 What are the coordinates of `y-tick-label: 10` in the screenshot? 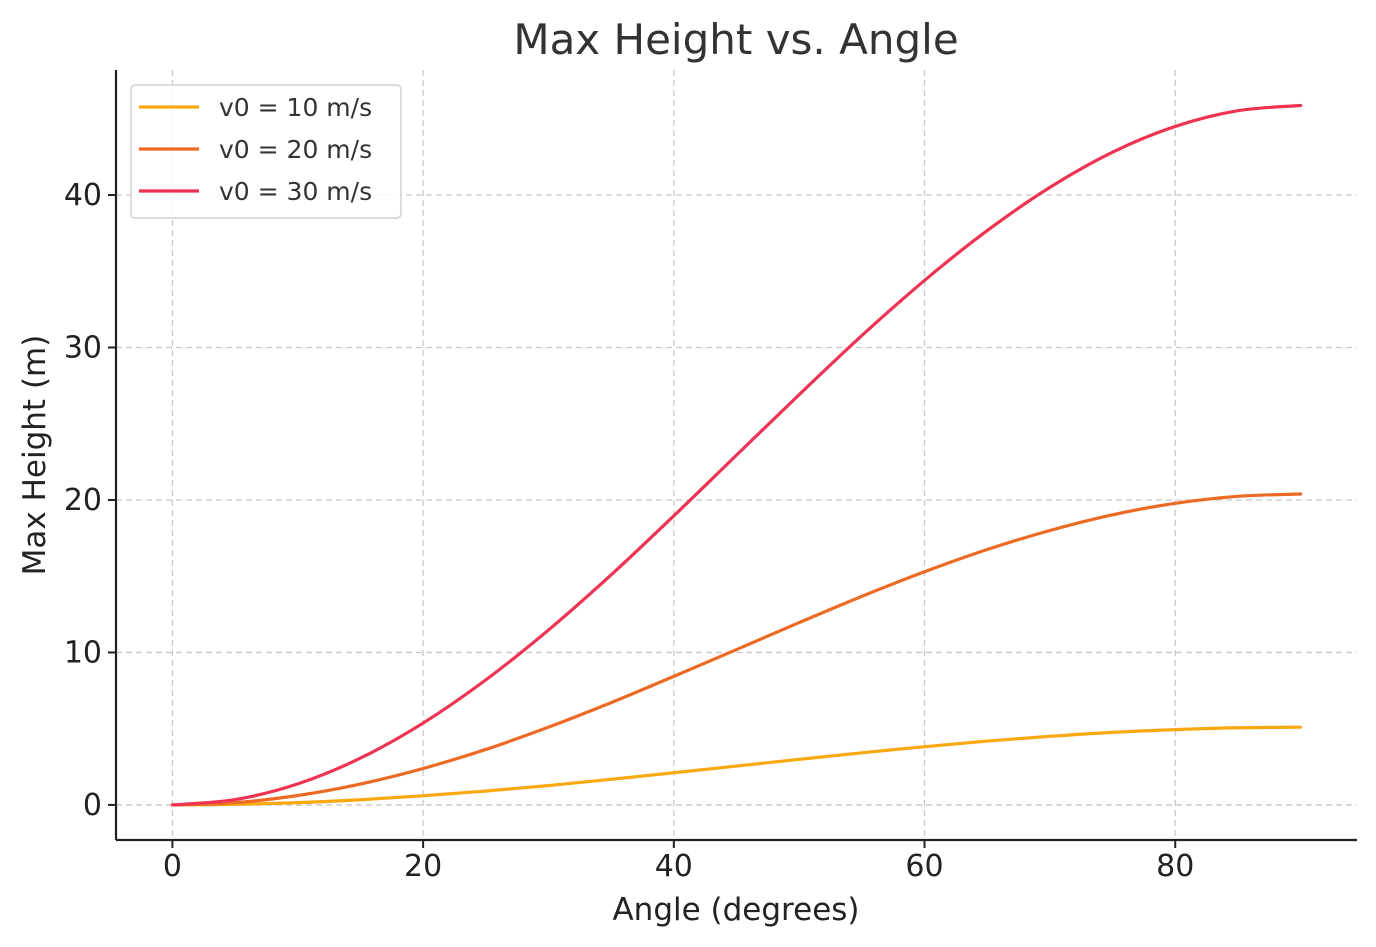 It's located at (83, 652).